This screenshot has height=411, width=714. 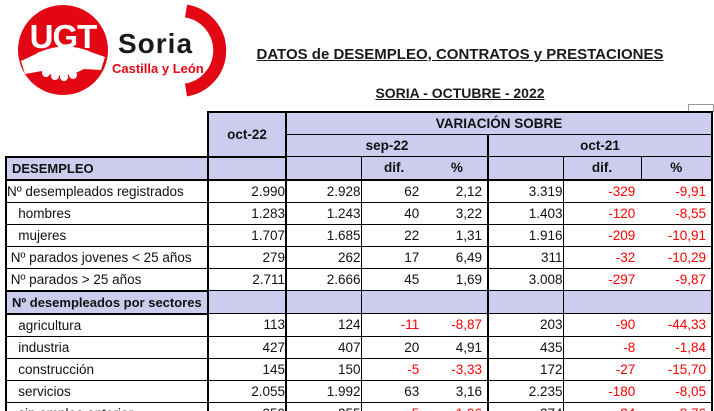 What do you see at coordinates (629, 347) in the screenshot?
I see `cell-oct21-dif: -8` at bounding box center [629, 347].